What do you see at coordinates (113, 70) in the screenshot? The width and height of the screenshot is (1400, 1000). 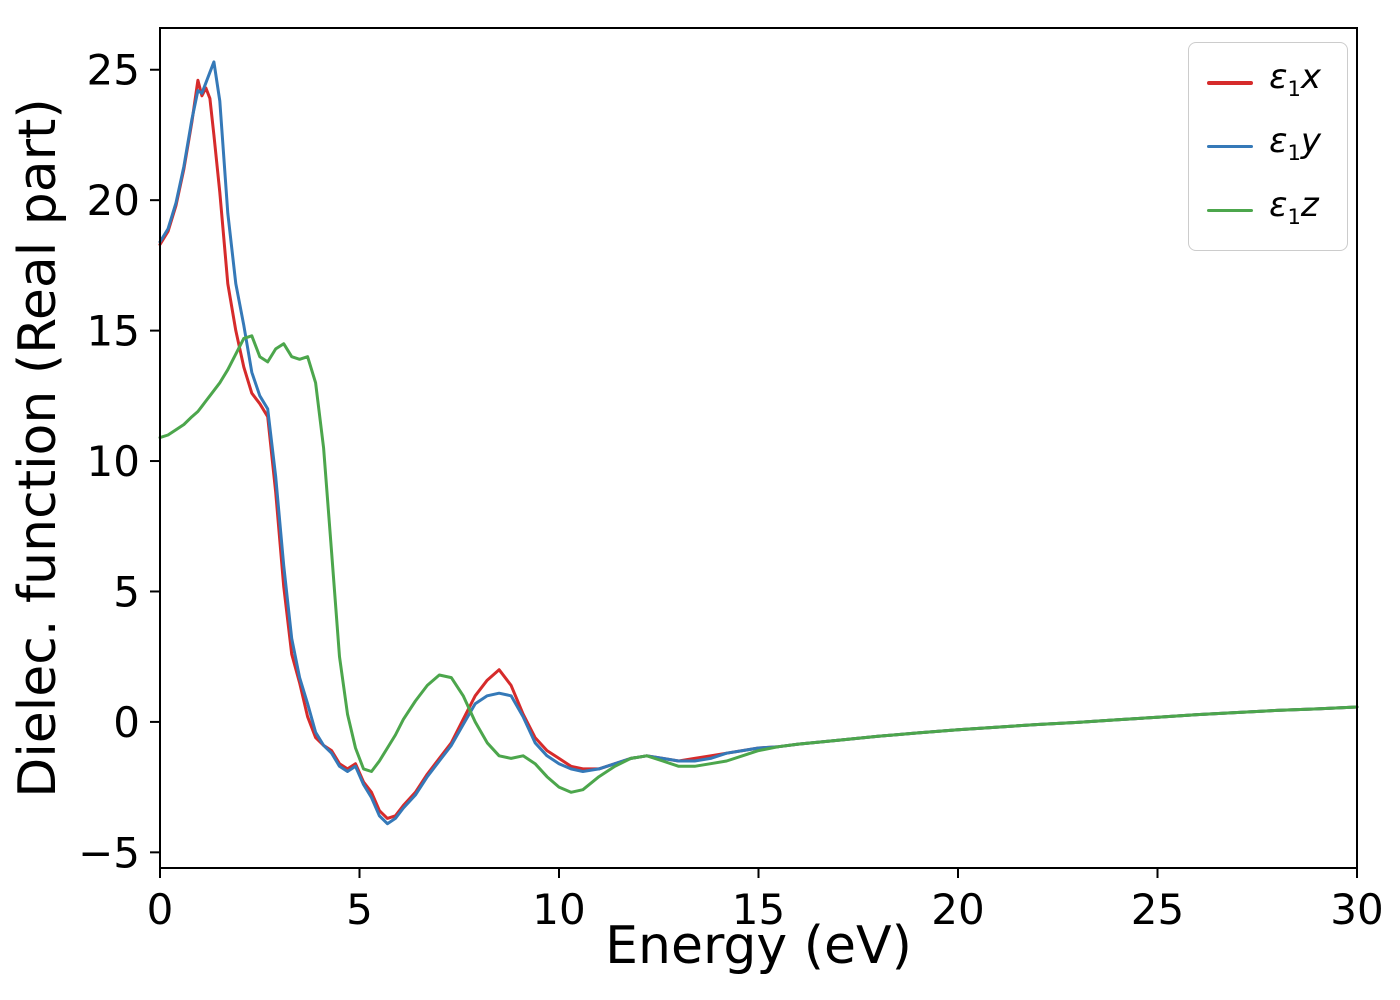 I see `y-tick-label: 25` at bounding box center [113, 70].